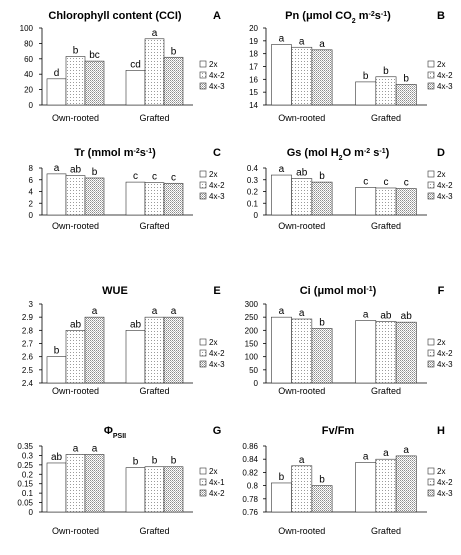  I want to click on y-tick-label: 6, so click(31, 180).